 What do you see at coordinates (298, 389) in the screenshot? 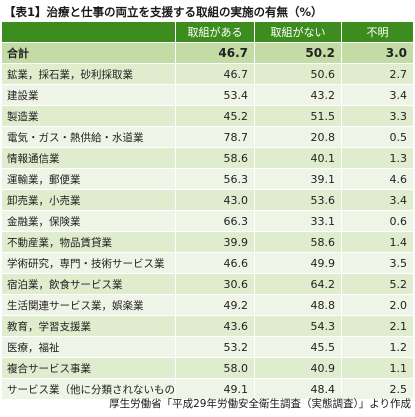
I see `value-cell: 48.4` at bounding box center [298, 389].